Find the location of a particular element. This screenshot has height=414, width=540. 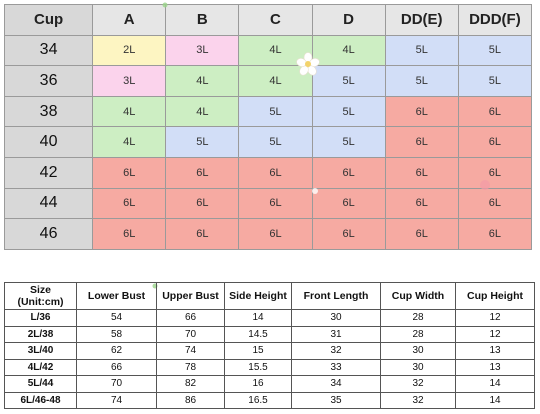

measure-cell: 33 is located at coordinates (336, 367).